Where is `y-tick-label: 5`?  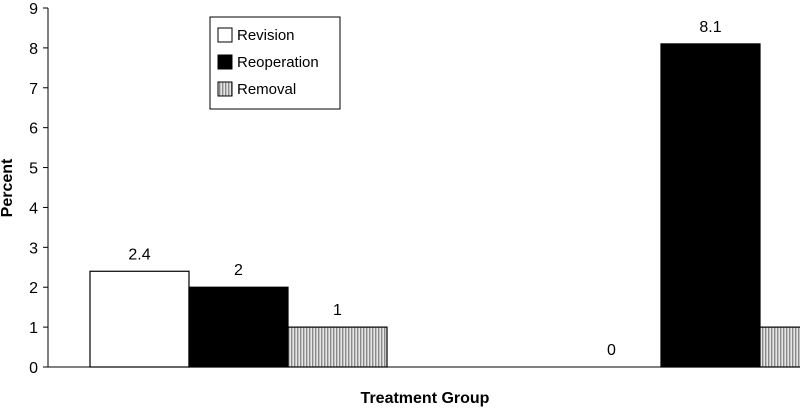 y-tick-label: 5 is located at coordinates (33, 169).